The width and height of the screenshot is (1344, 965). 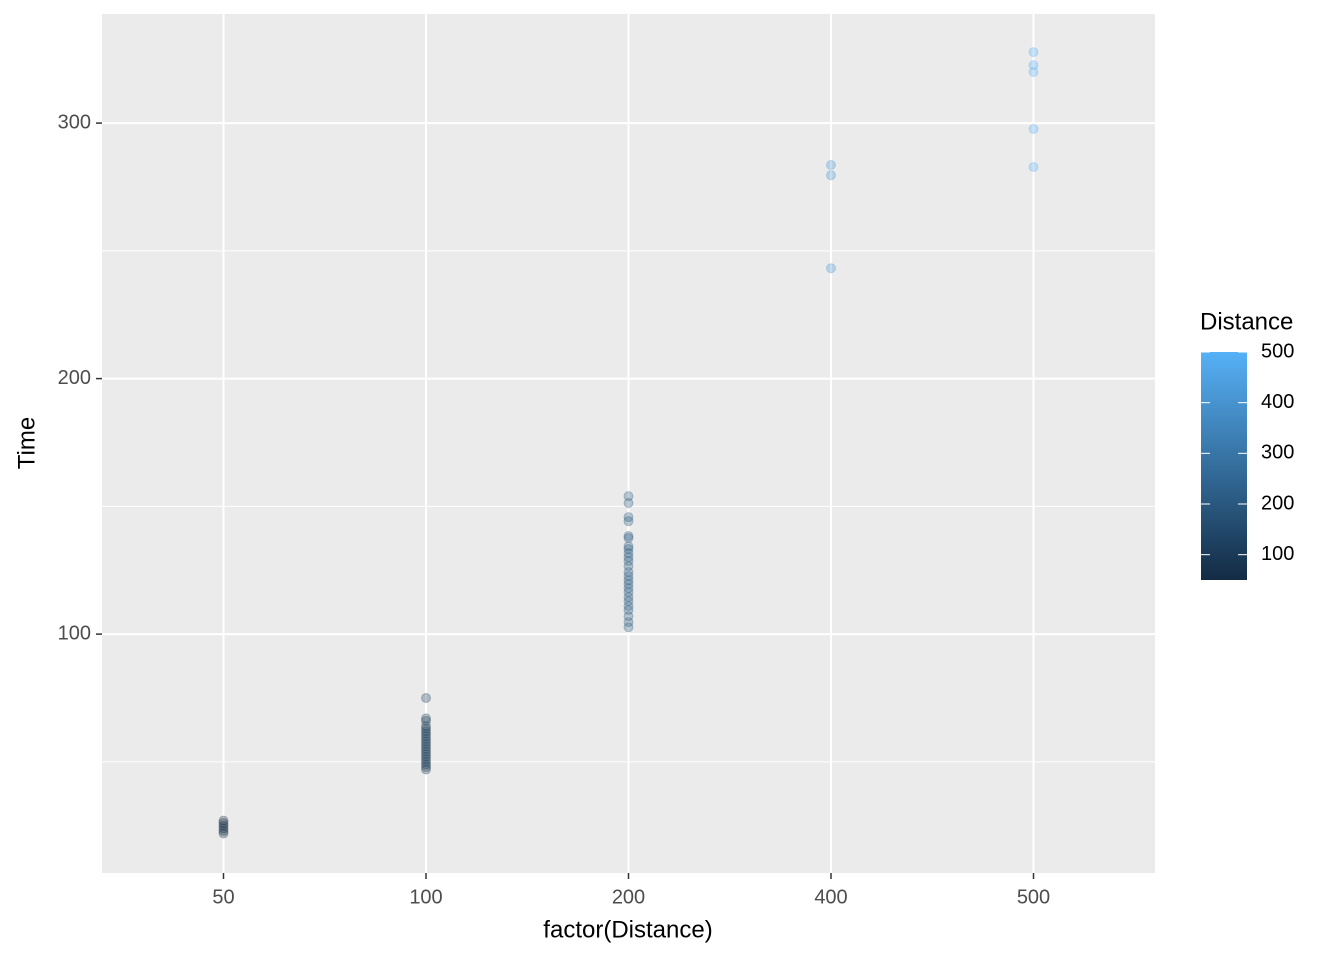 I want to click on legend-label: 100, so click(x=1277, y=554).